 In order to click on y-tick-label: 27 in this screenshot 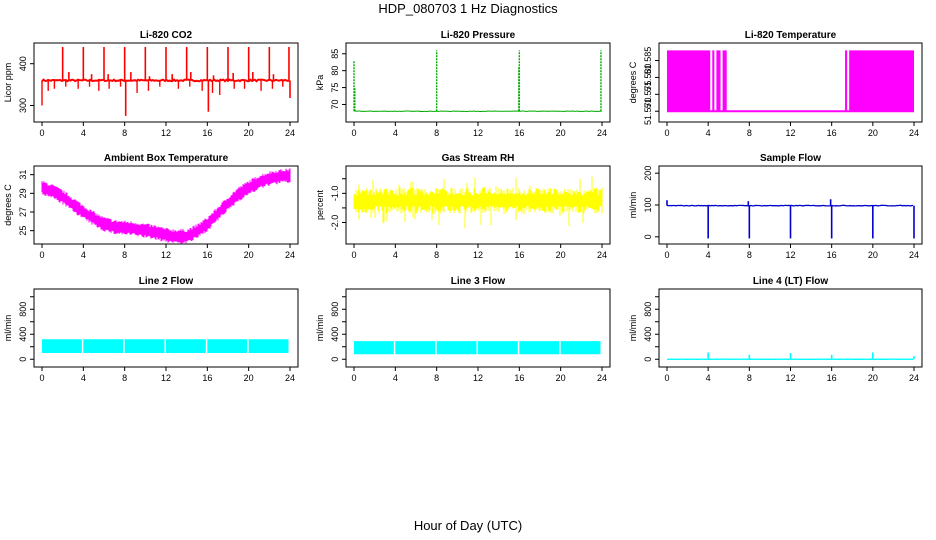, I will do `click(23, 212)`.